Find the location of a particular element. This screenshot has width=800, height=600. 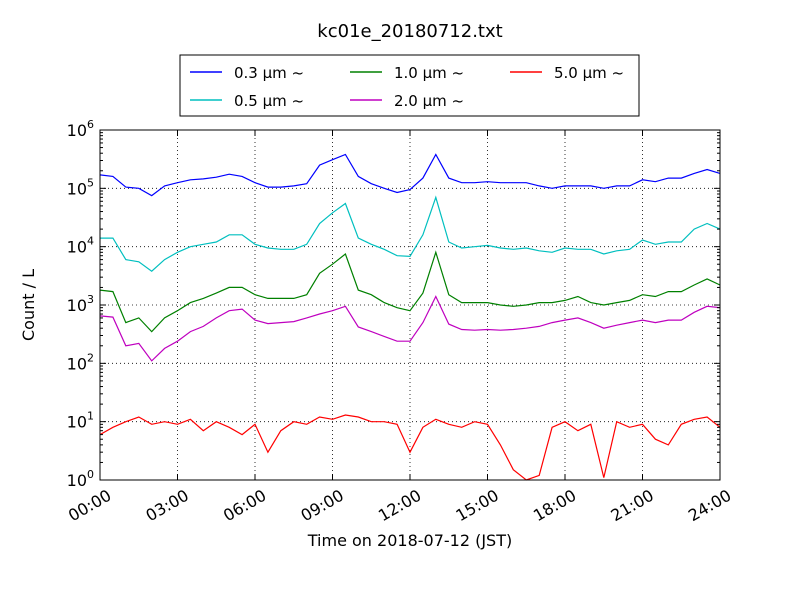

legend: 0.3 μm ~ 0.5 μm ~ 1.0 μm ~ 2.0 μm ~ 5.0 μm ~ is located at coordinates (409, 85).